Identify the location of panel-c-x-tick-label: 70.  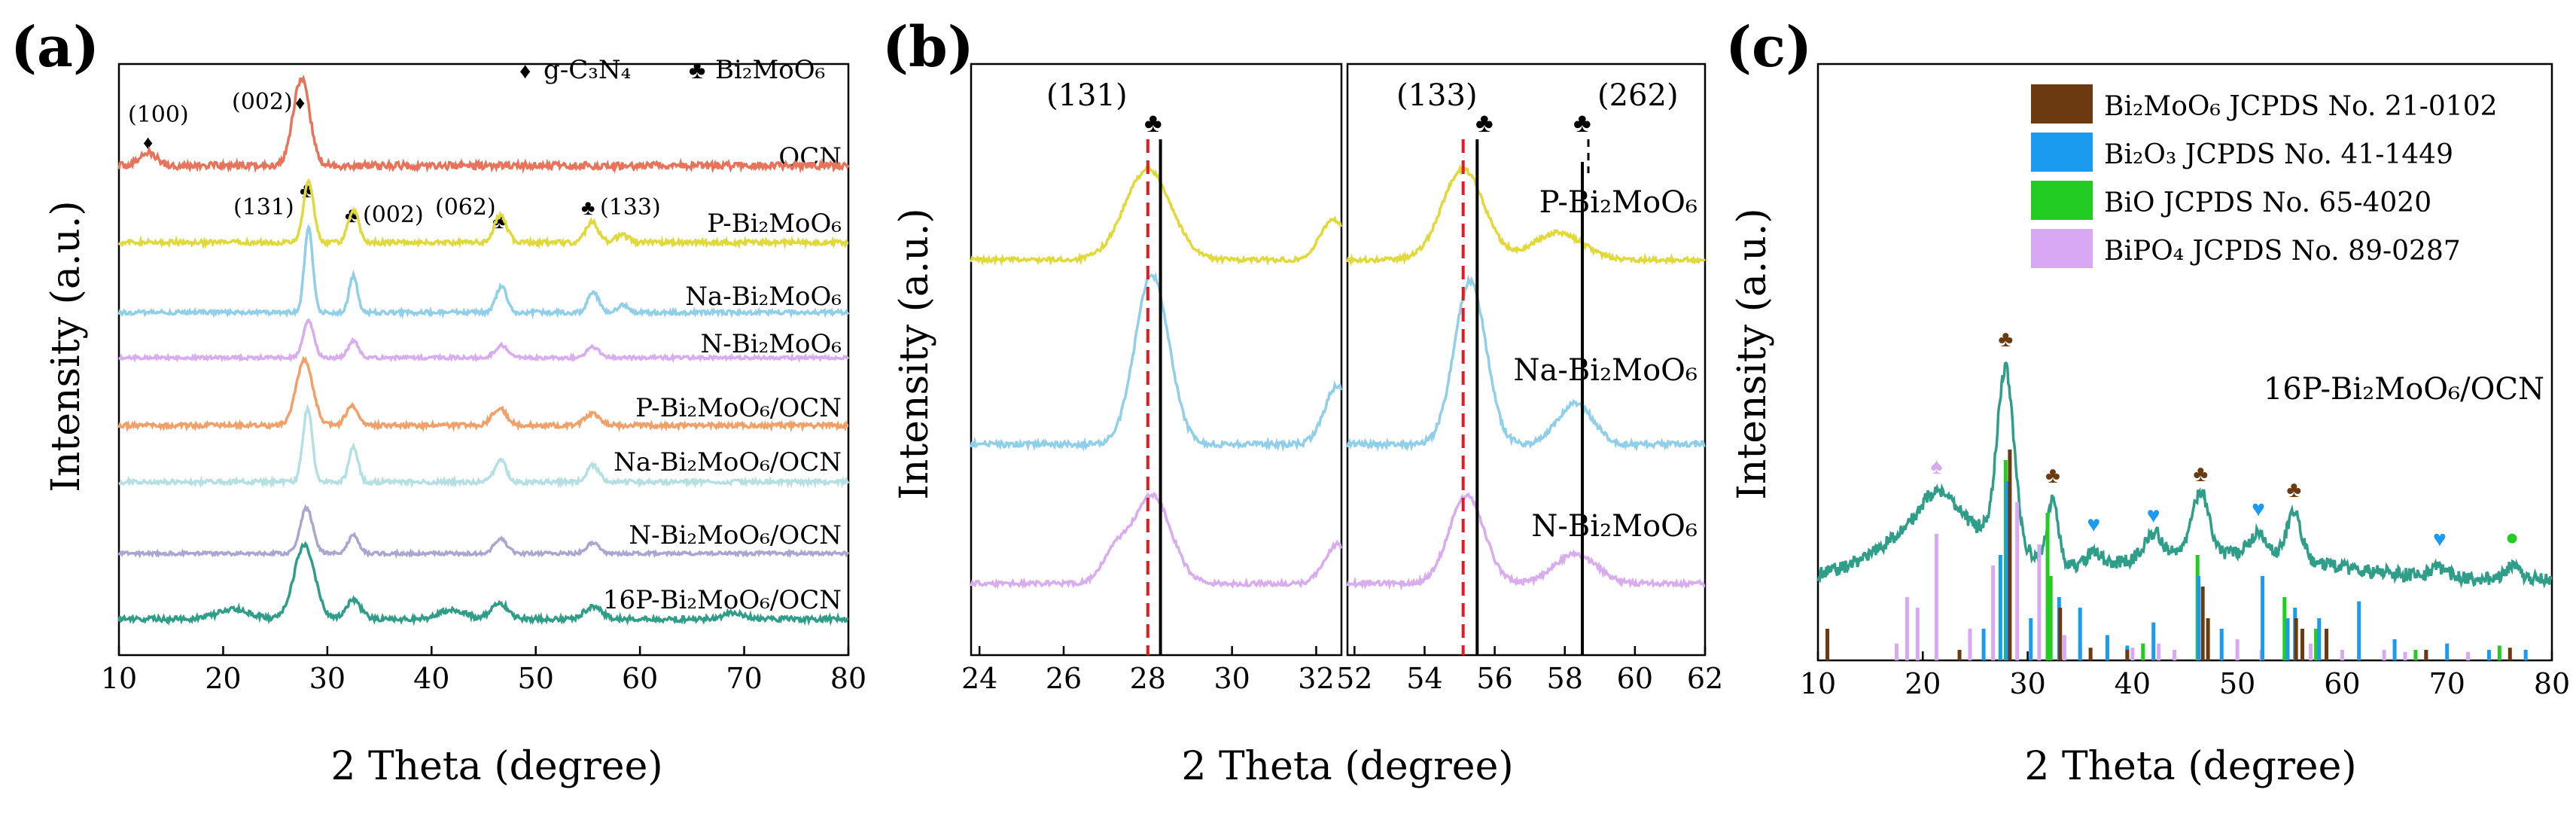
(2447, 683).